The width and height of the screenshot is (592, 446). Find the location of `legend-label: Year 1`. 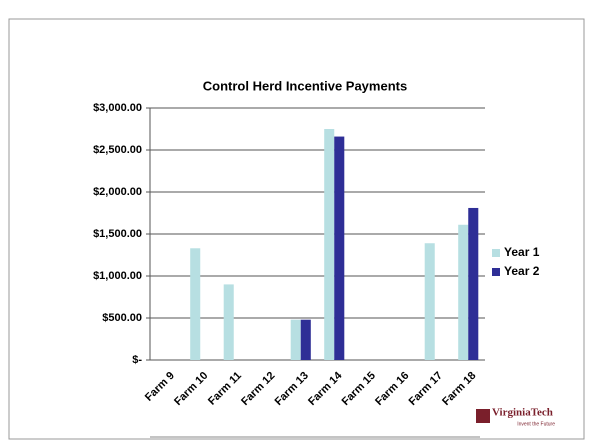

legend-label: Year 1 is located at coordinates (522, 252).